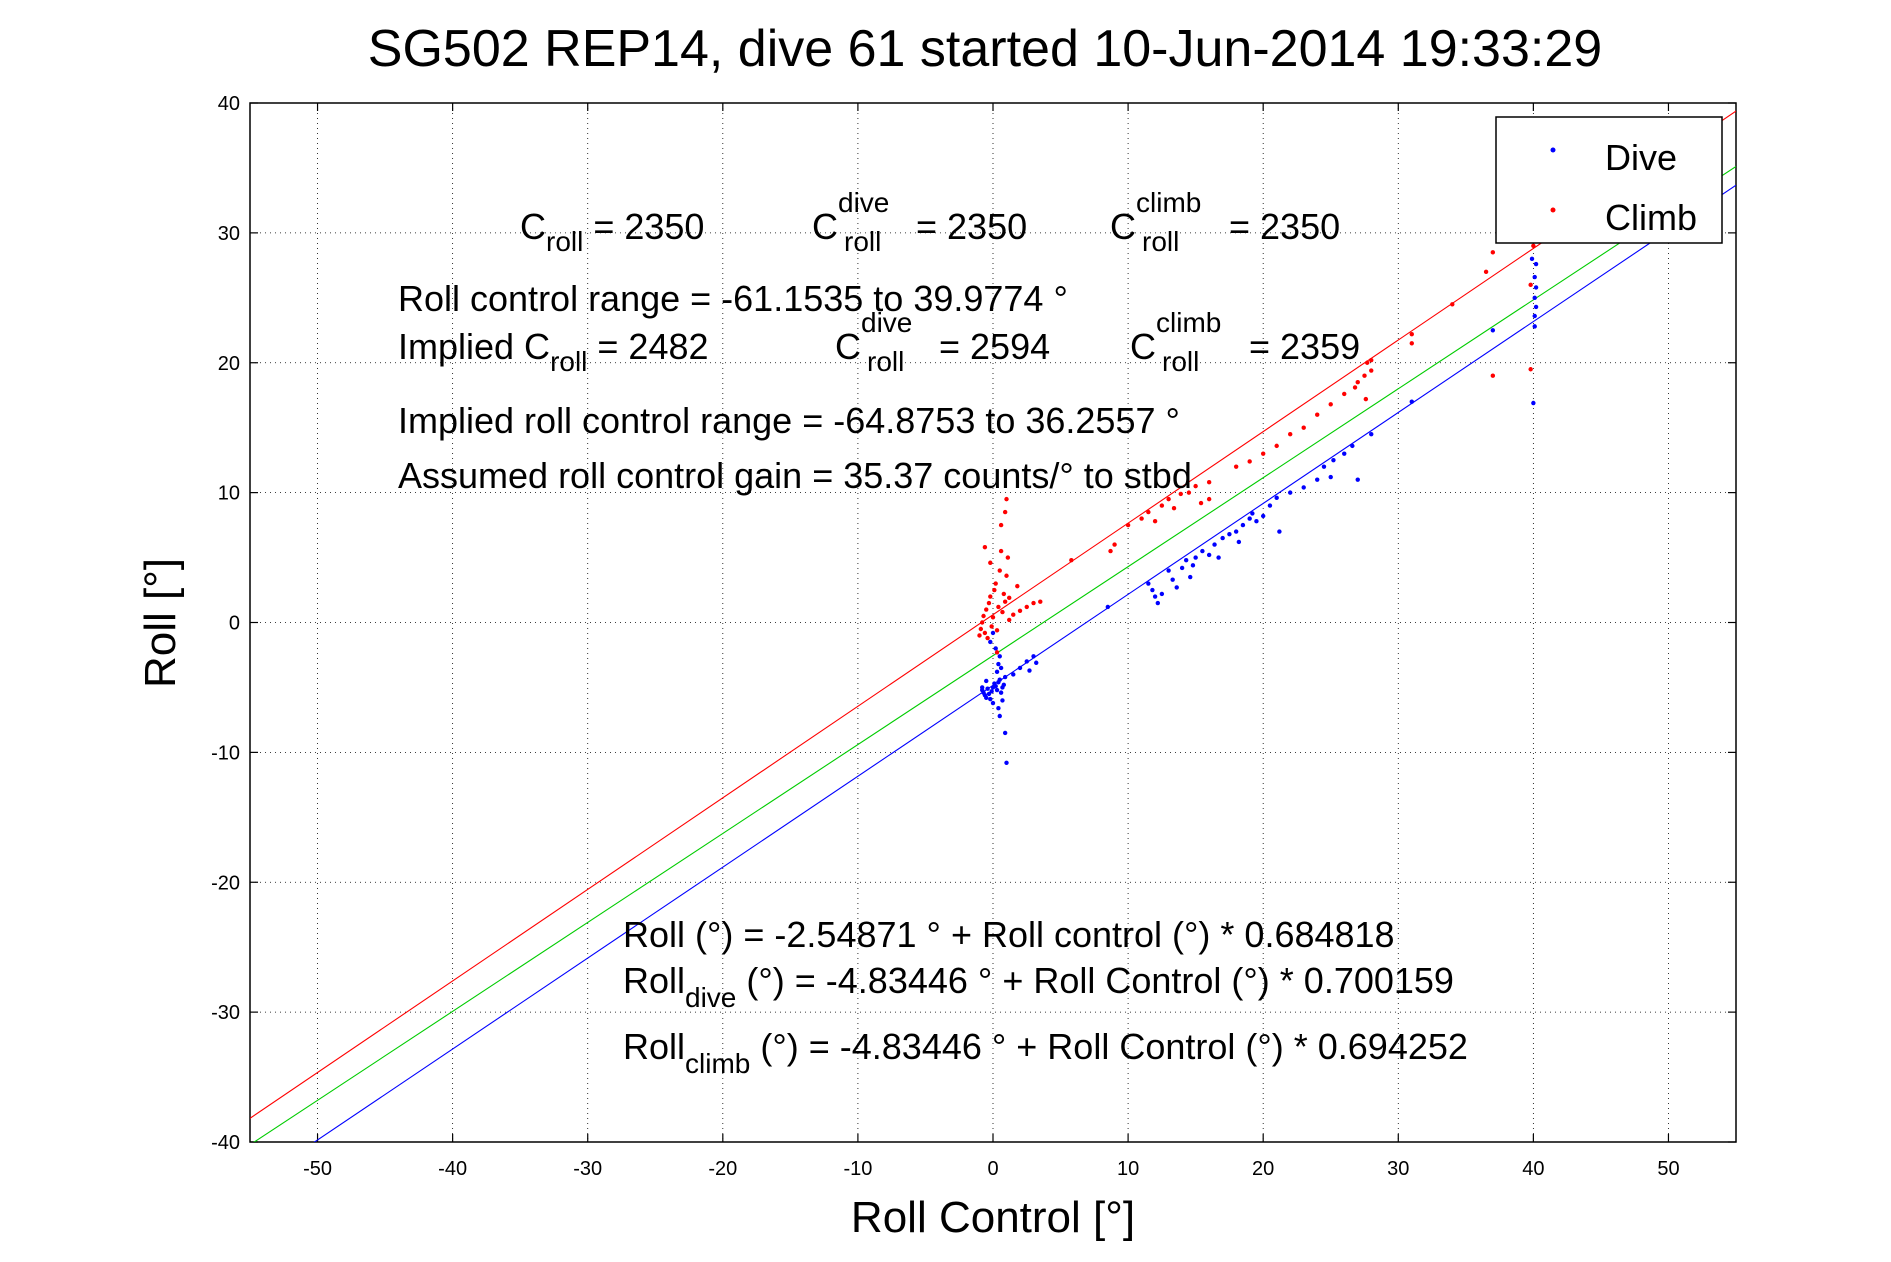 The width and height of the screenshot is (1891, 1262). I want to click on legend: Dive Climb, so click(1609, 180).